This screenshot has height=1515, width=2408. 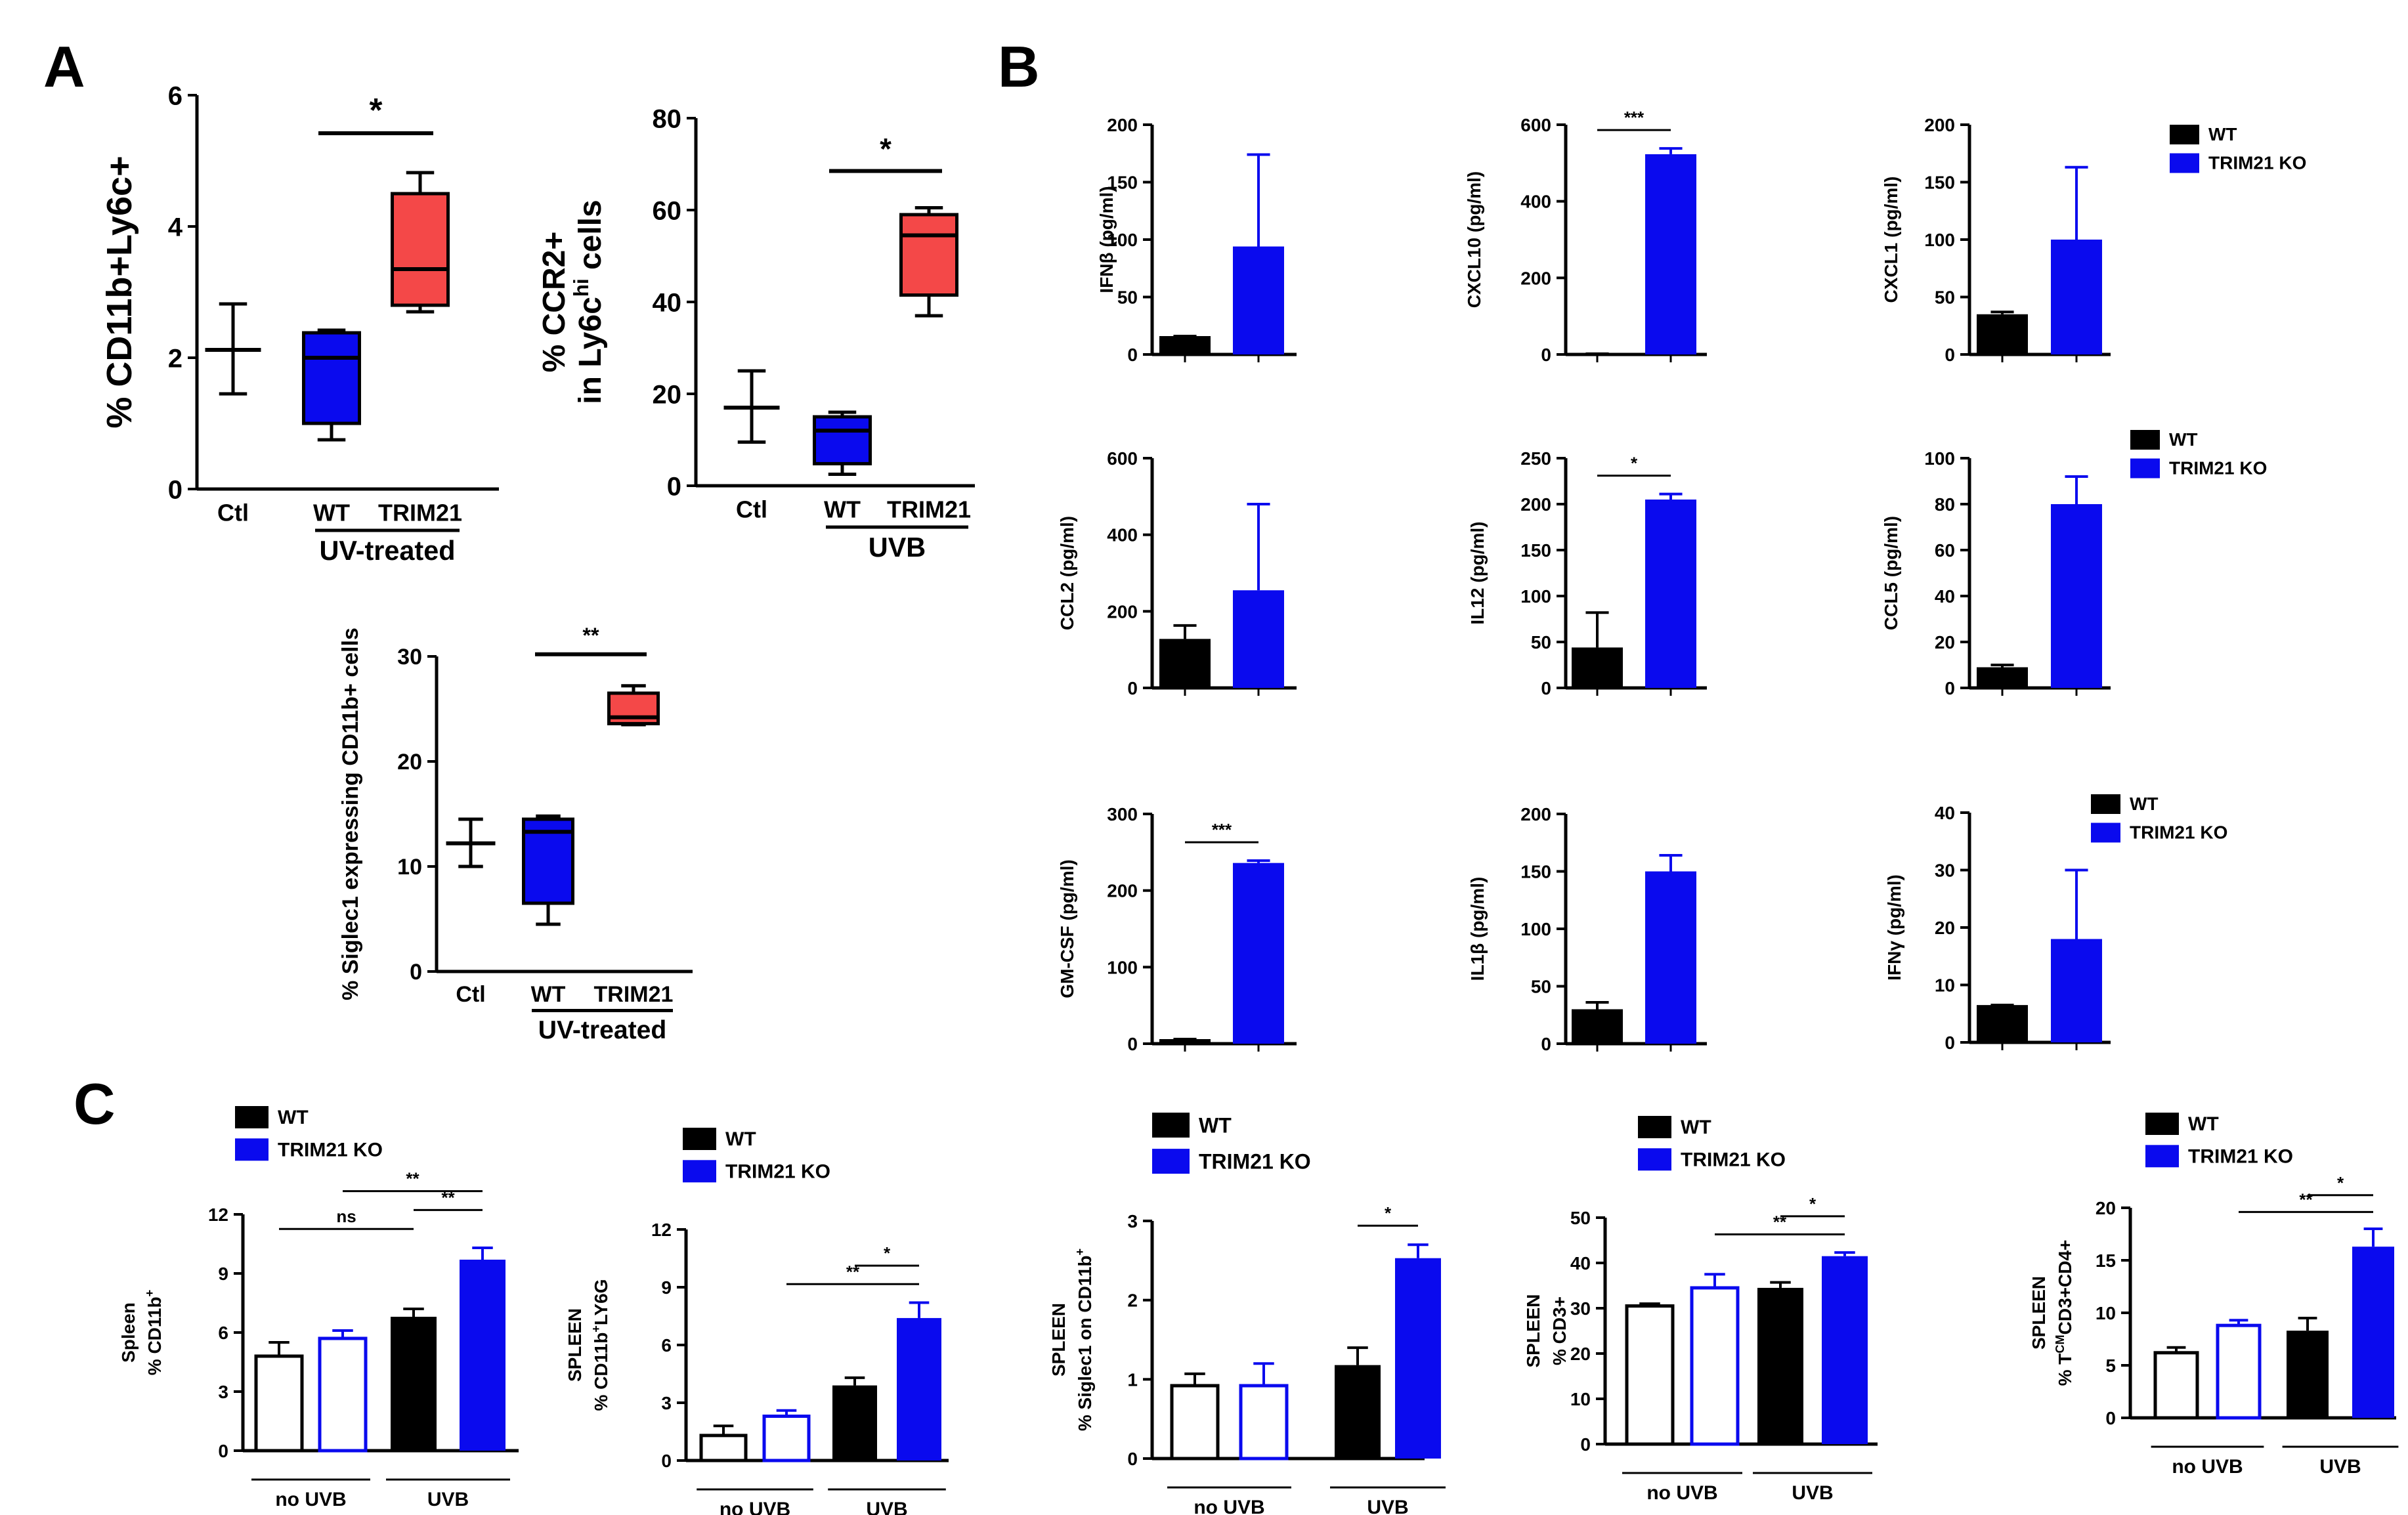 What do you see at coordinates (1654, 1159) in the screenshot?
I see `legend-lc4-swatch` at bounding box center [1654, 1159].